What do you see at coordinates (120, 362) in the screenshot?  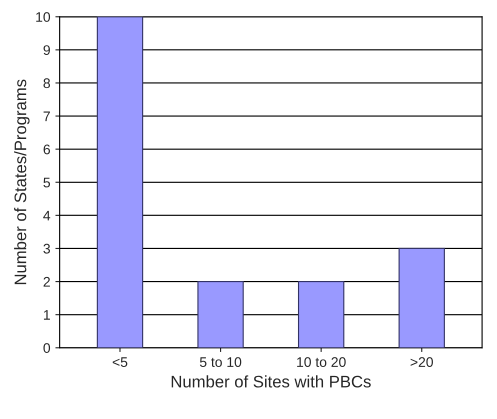 I see `x-tick-label: <5` at bounding box center [120, 362].